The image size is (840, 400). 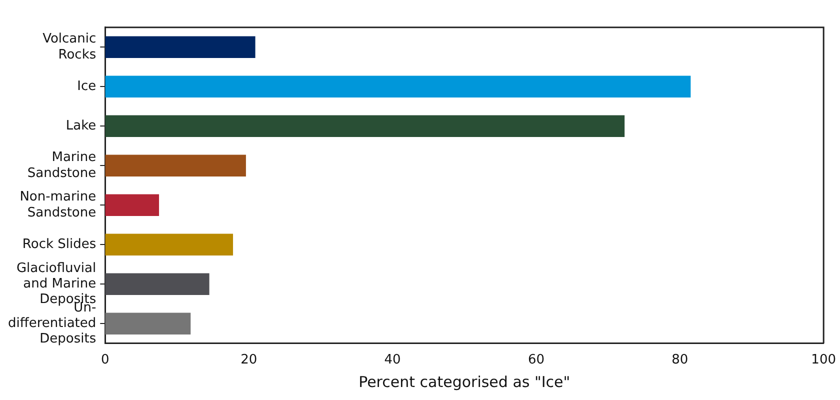 I want to click on x-tick-label: 0, so click(x=105, y=360).